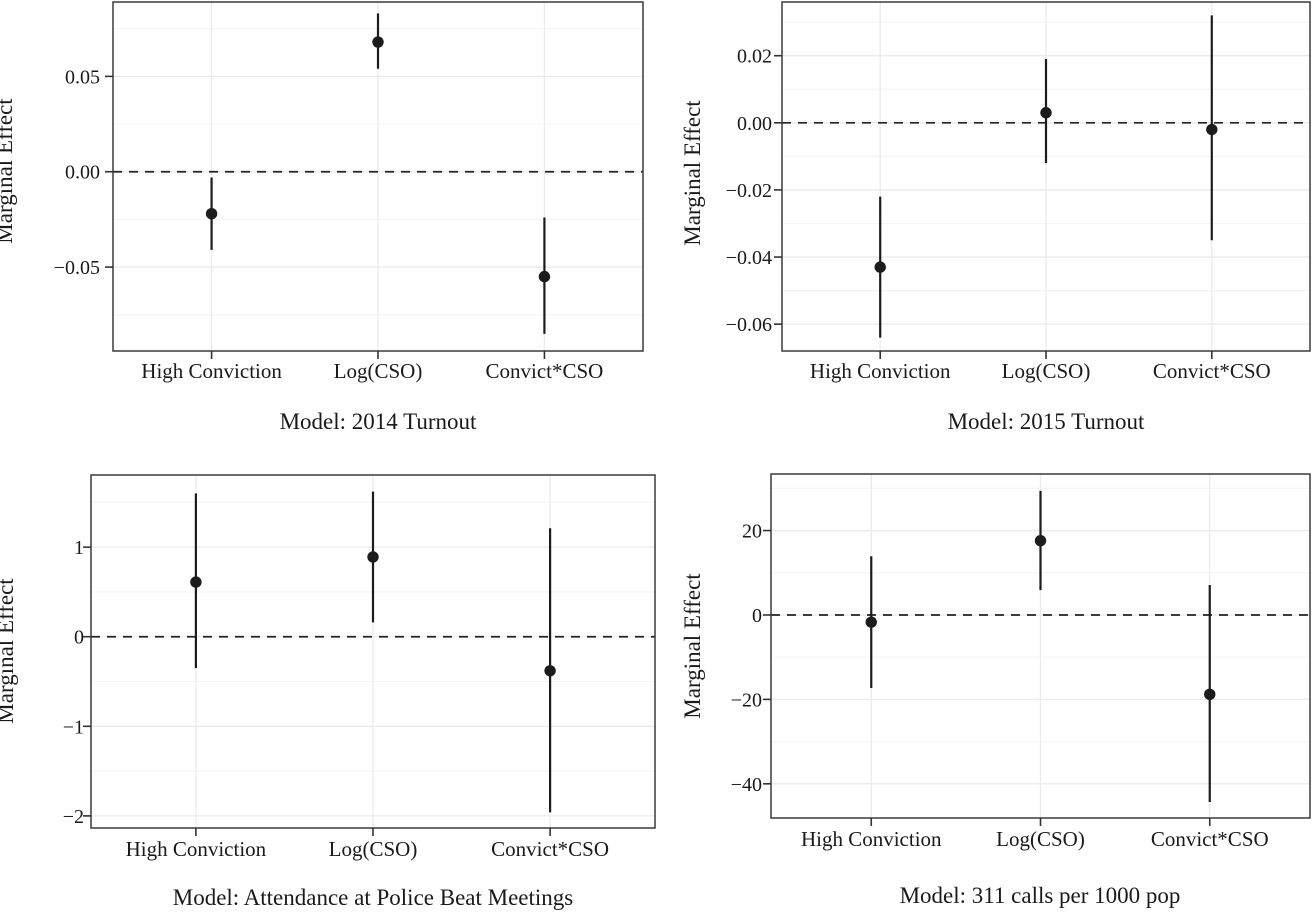  What do you see at coordinates (79, 548) in the screenshot?
I see `y-tick-label: 1` at bounding box center [79, 548].